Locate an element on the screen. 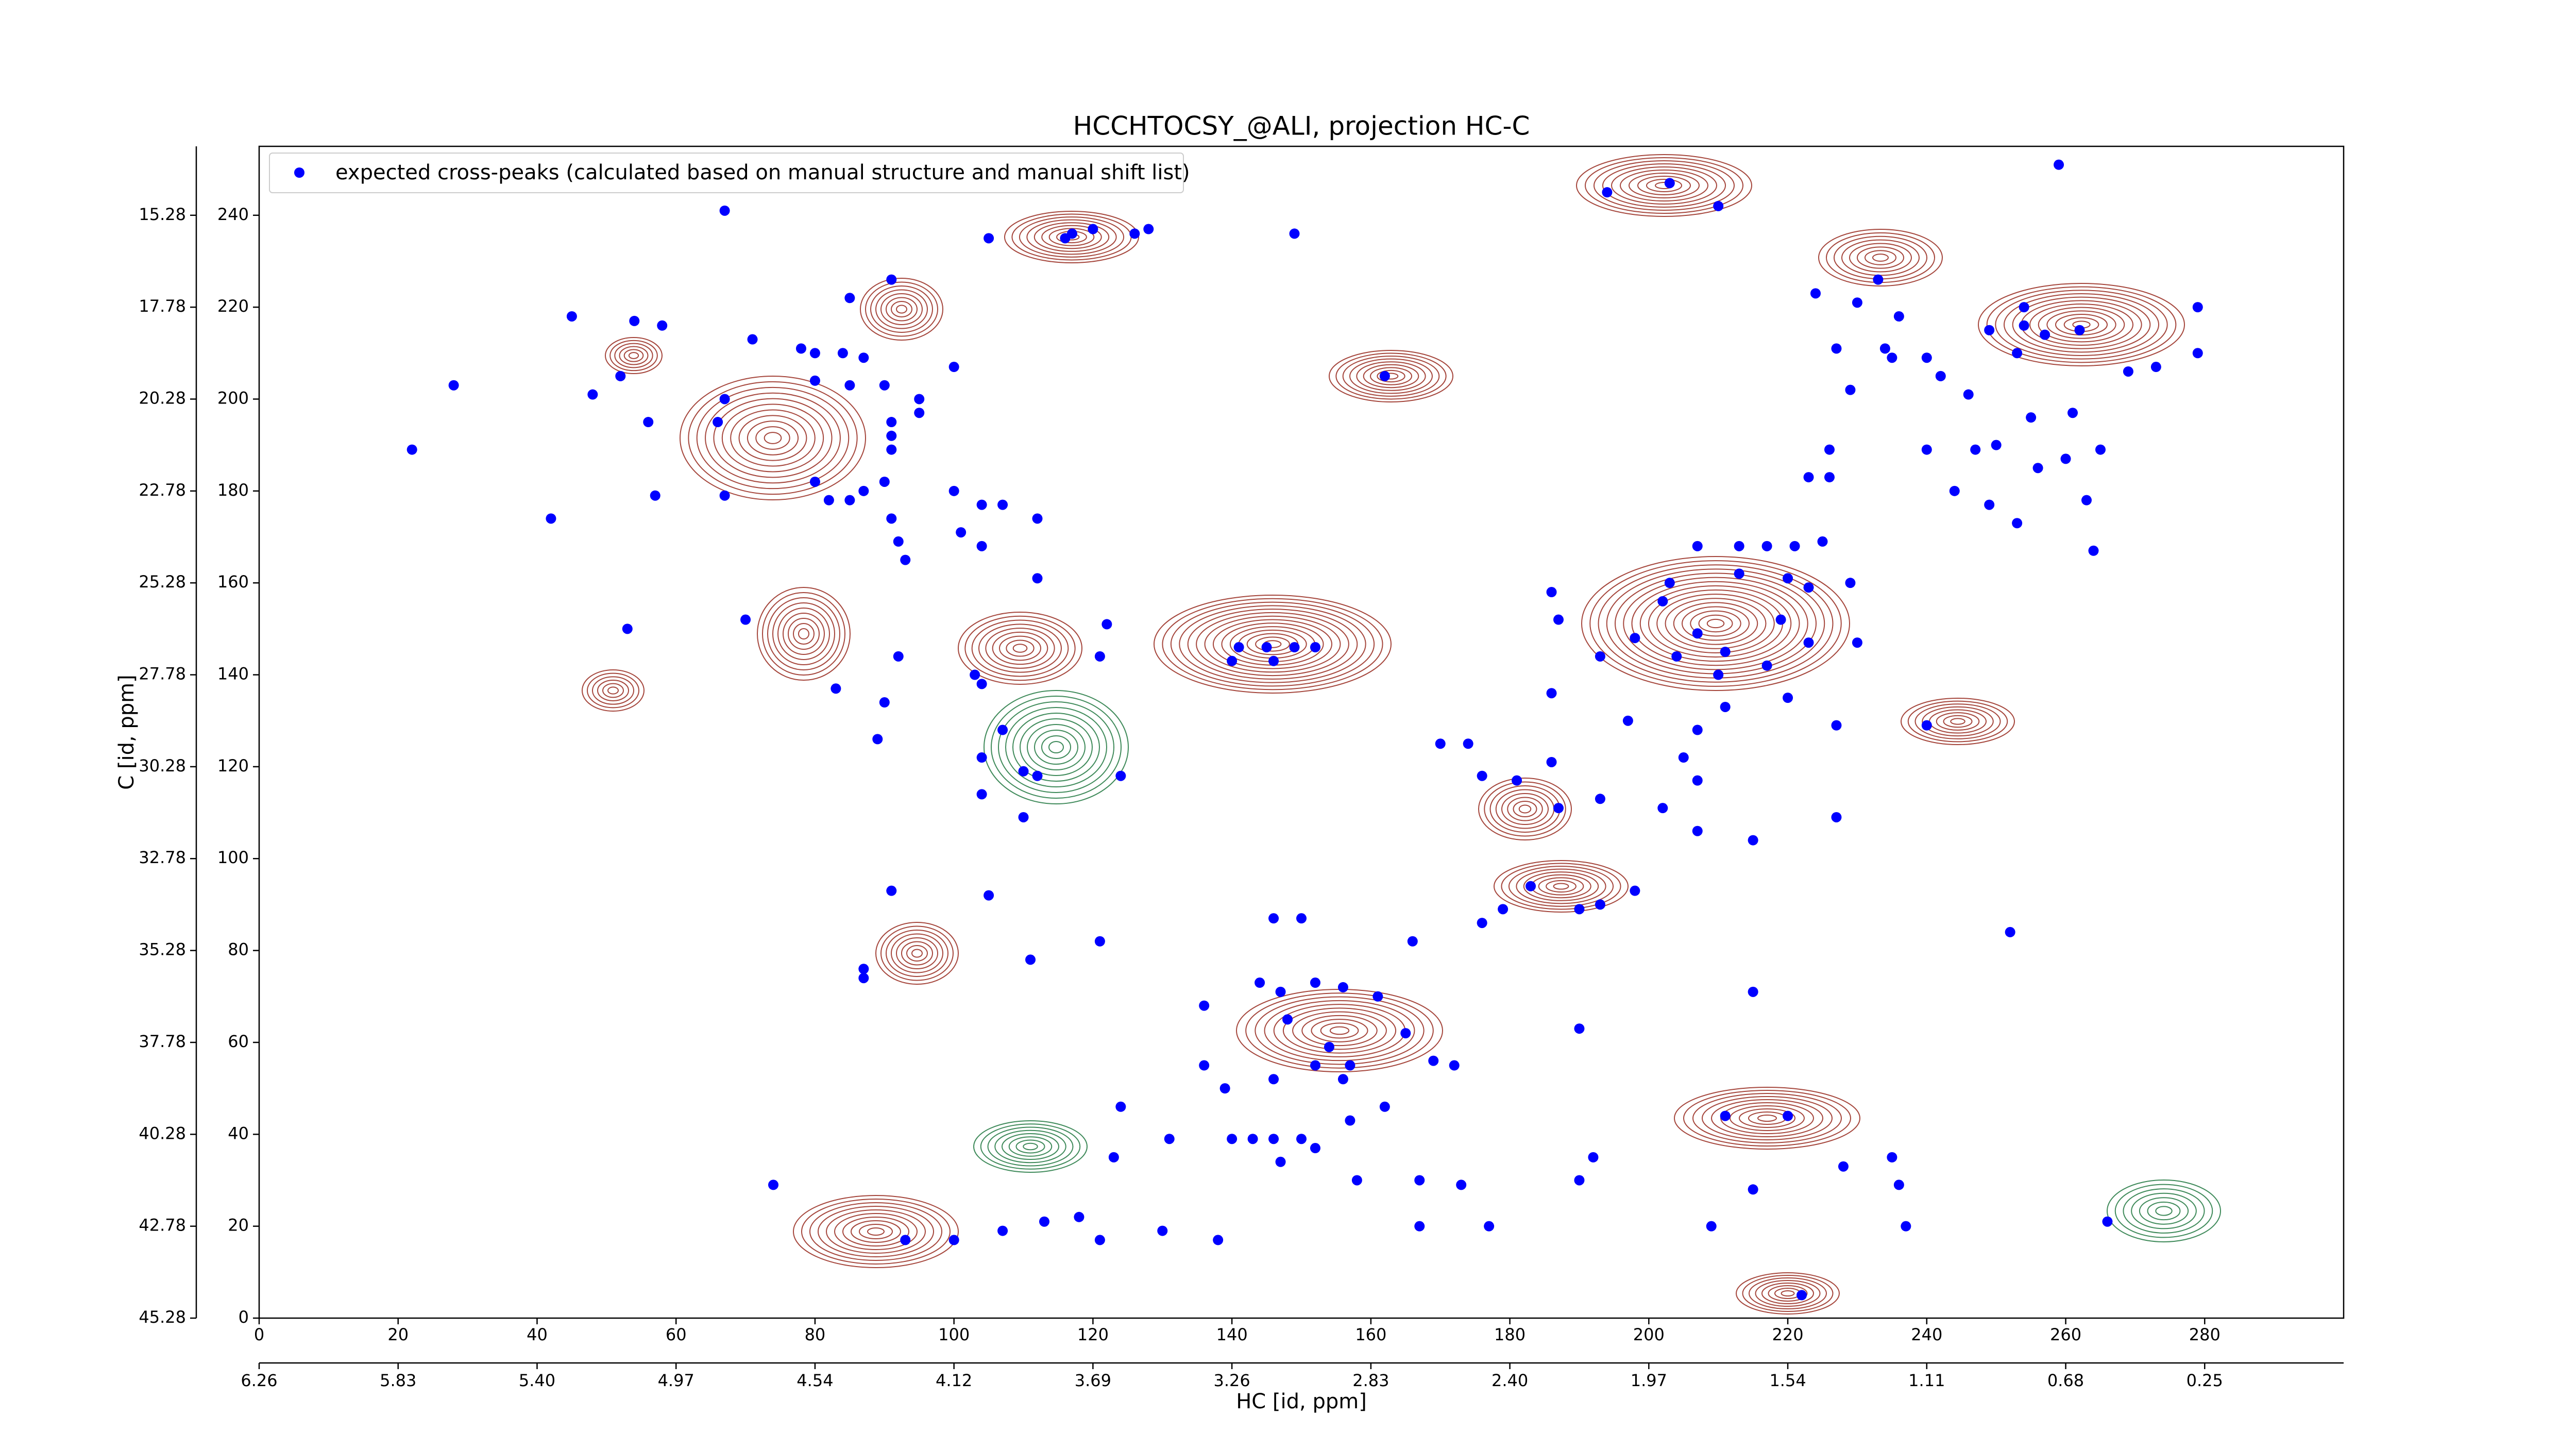  y2-tick-label: 22.78 is located at coordinates (162, 490).